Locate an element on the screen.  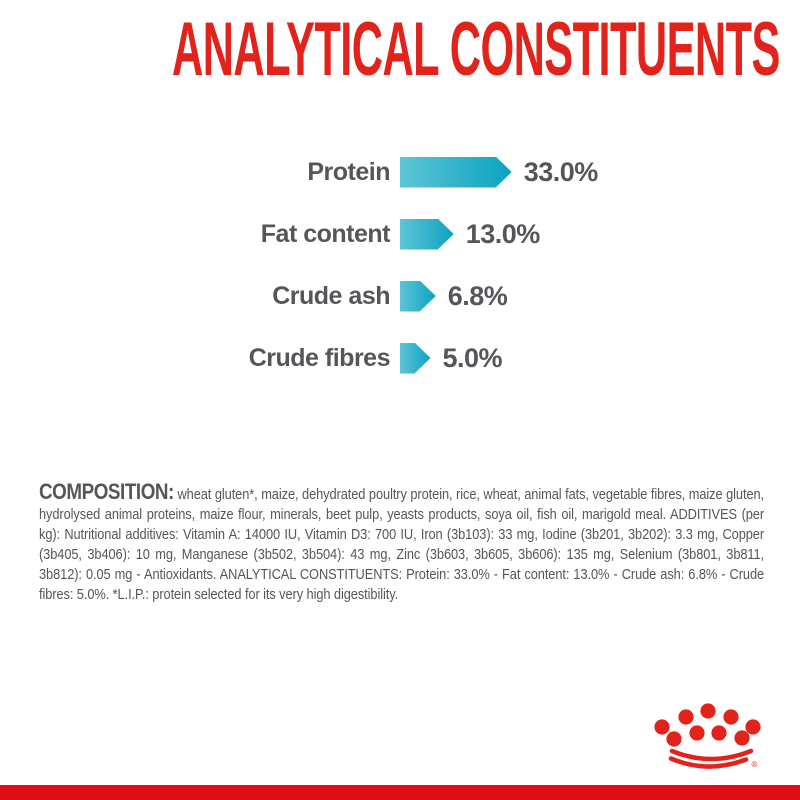
constituent-label: Protein is located at coordinates (348, 171).